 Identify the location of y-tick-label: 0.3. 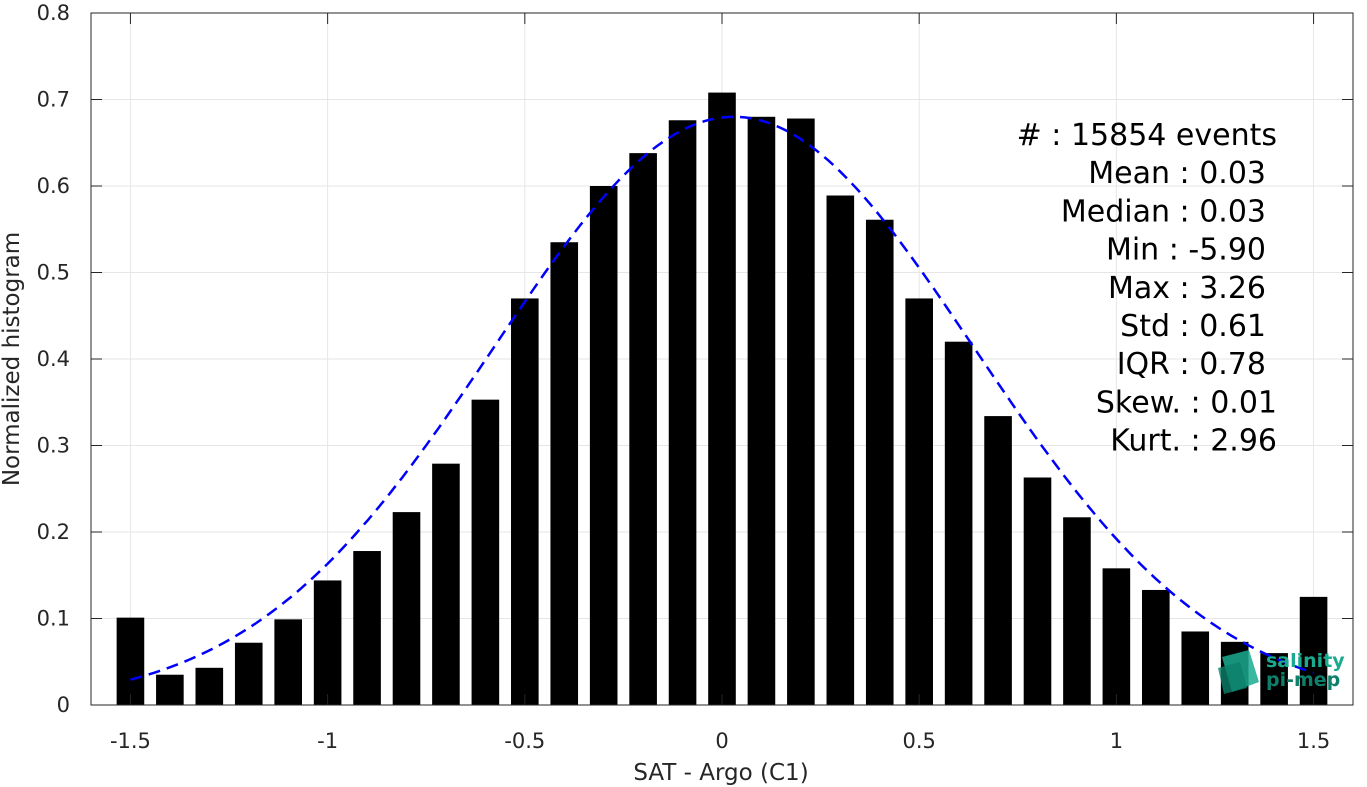
(53, 446).